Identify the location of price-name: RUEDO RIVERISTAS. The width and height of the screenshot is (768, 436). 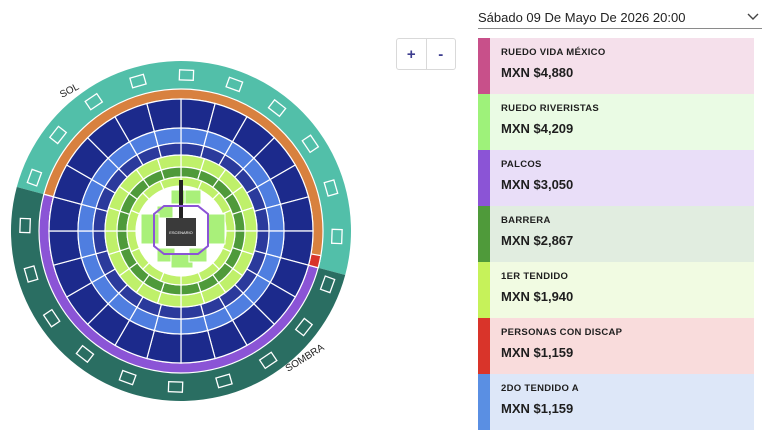
(550, 108).